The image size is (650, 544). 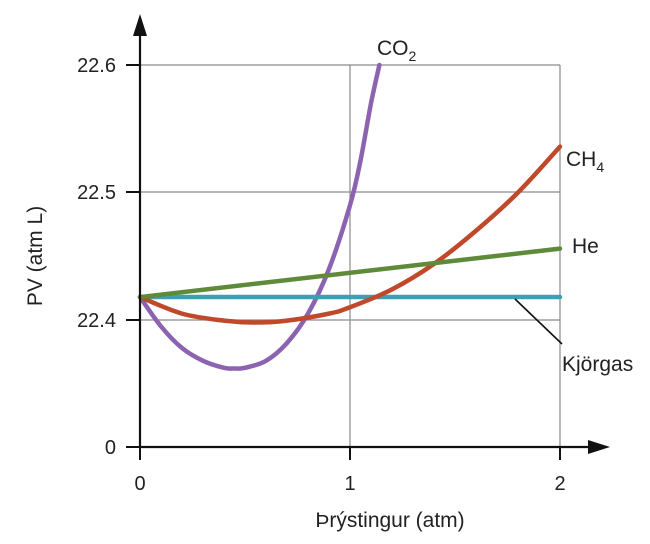 I want to click on kjorgas-leader-line, so click(x=538, y=321).